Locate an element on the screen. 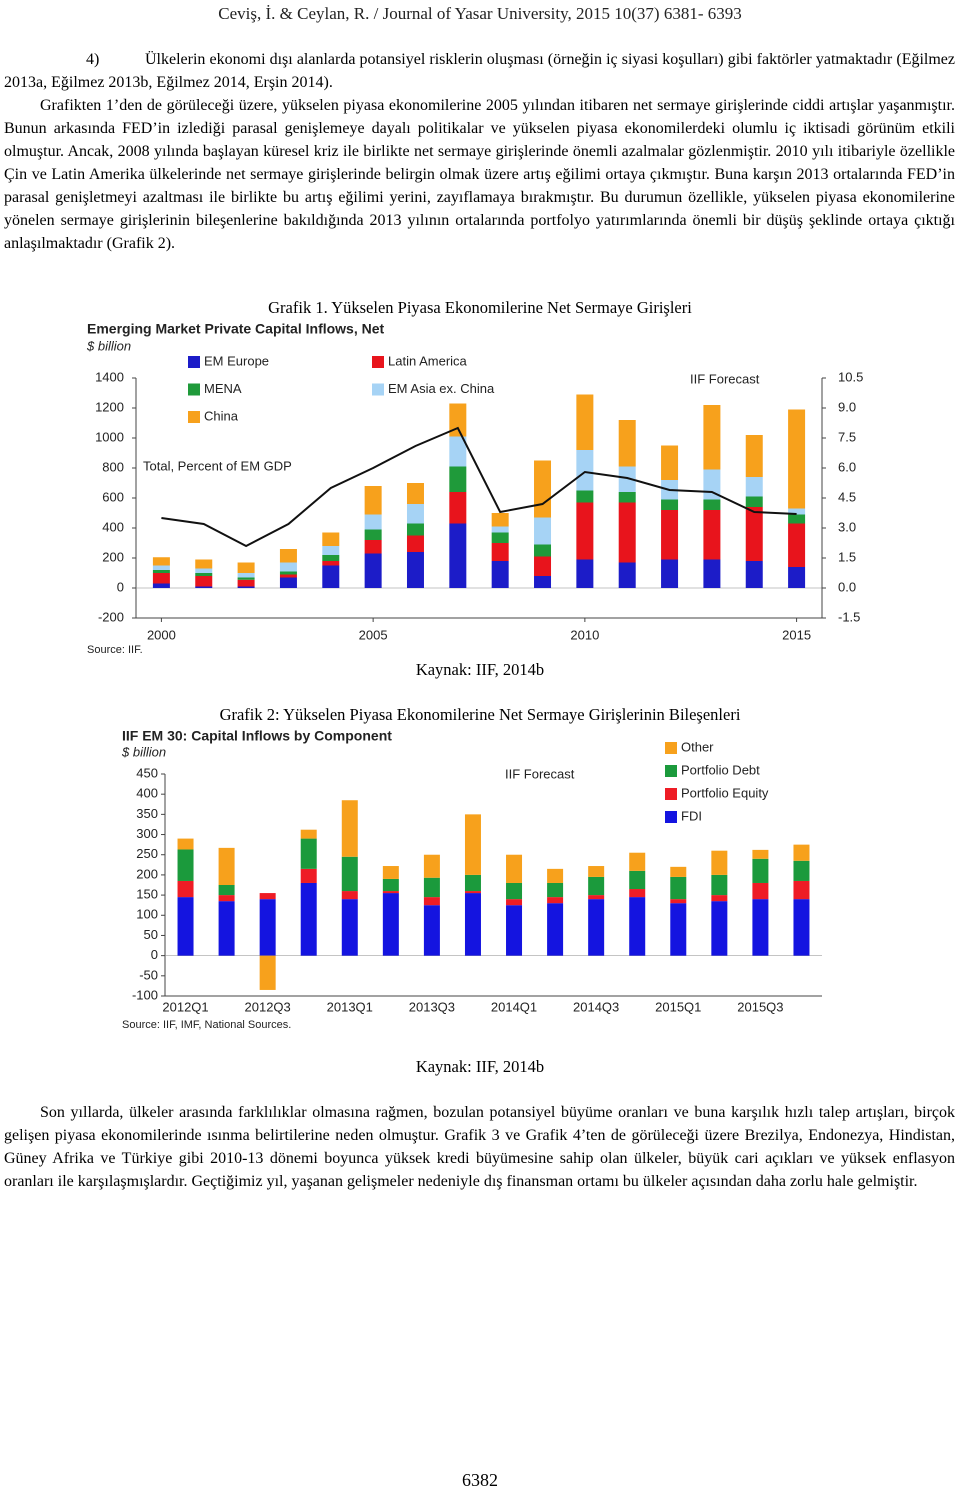 The height and width of the screenshot is (1491, 960). y-tick-label: 100 is located at coordinates (147, 914).